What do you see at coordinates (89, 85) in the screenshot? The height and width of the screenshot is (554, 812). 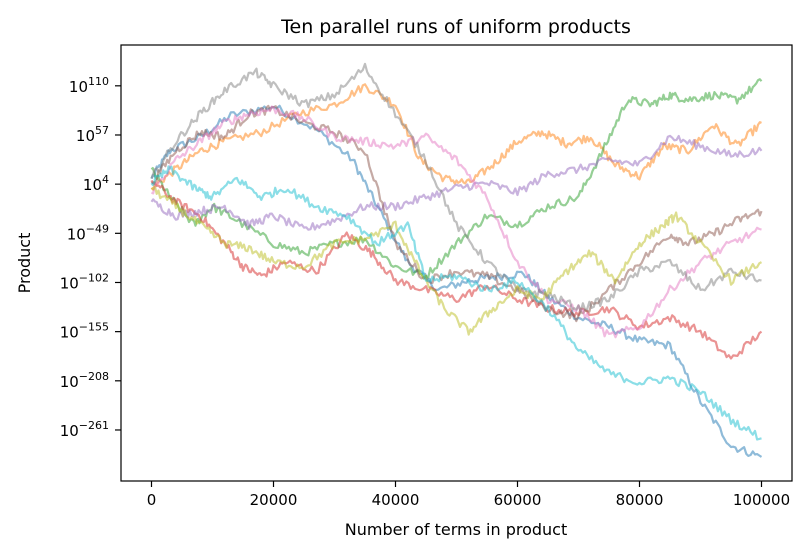 I see `y-tick-label: 10110` at bounding box center [89, 85].